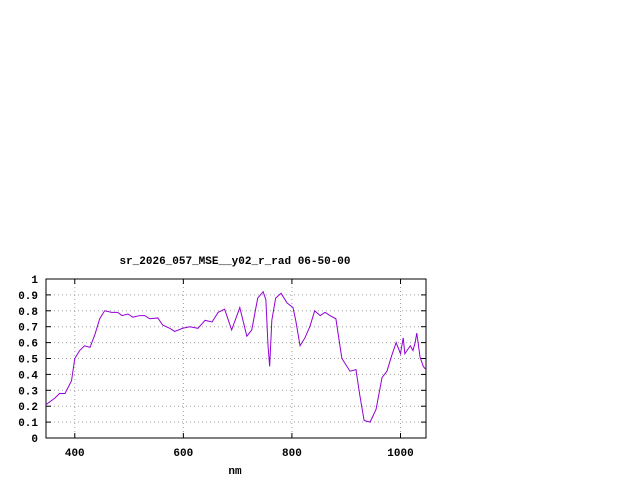 The width and height of the screenshot is (640, 480). Describe the element at coordinates (292, 454) in the screenshot. I see `x-tick-label: 800` at that location.